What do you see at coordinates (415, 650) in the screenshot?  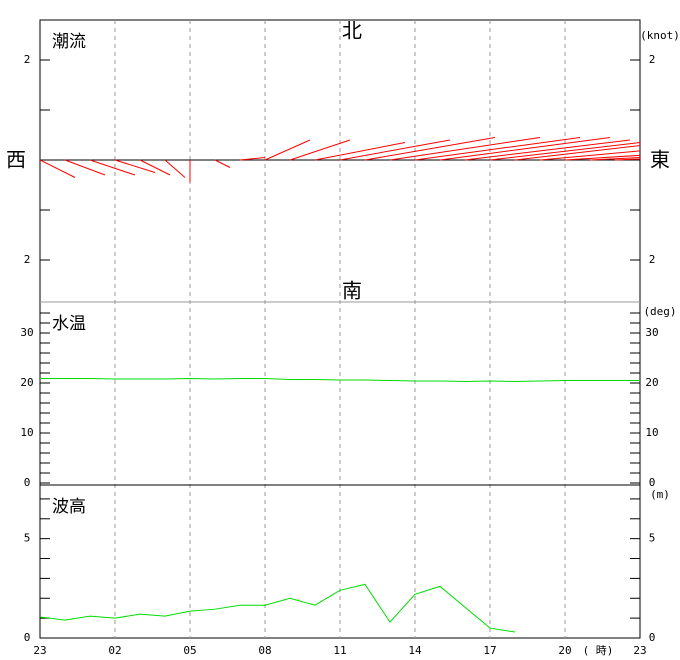 I see `x-tick-label: 14` at bounding box center [415, 650].